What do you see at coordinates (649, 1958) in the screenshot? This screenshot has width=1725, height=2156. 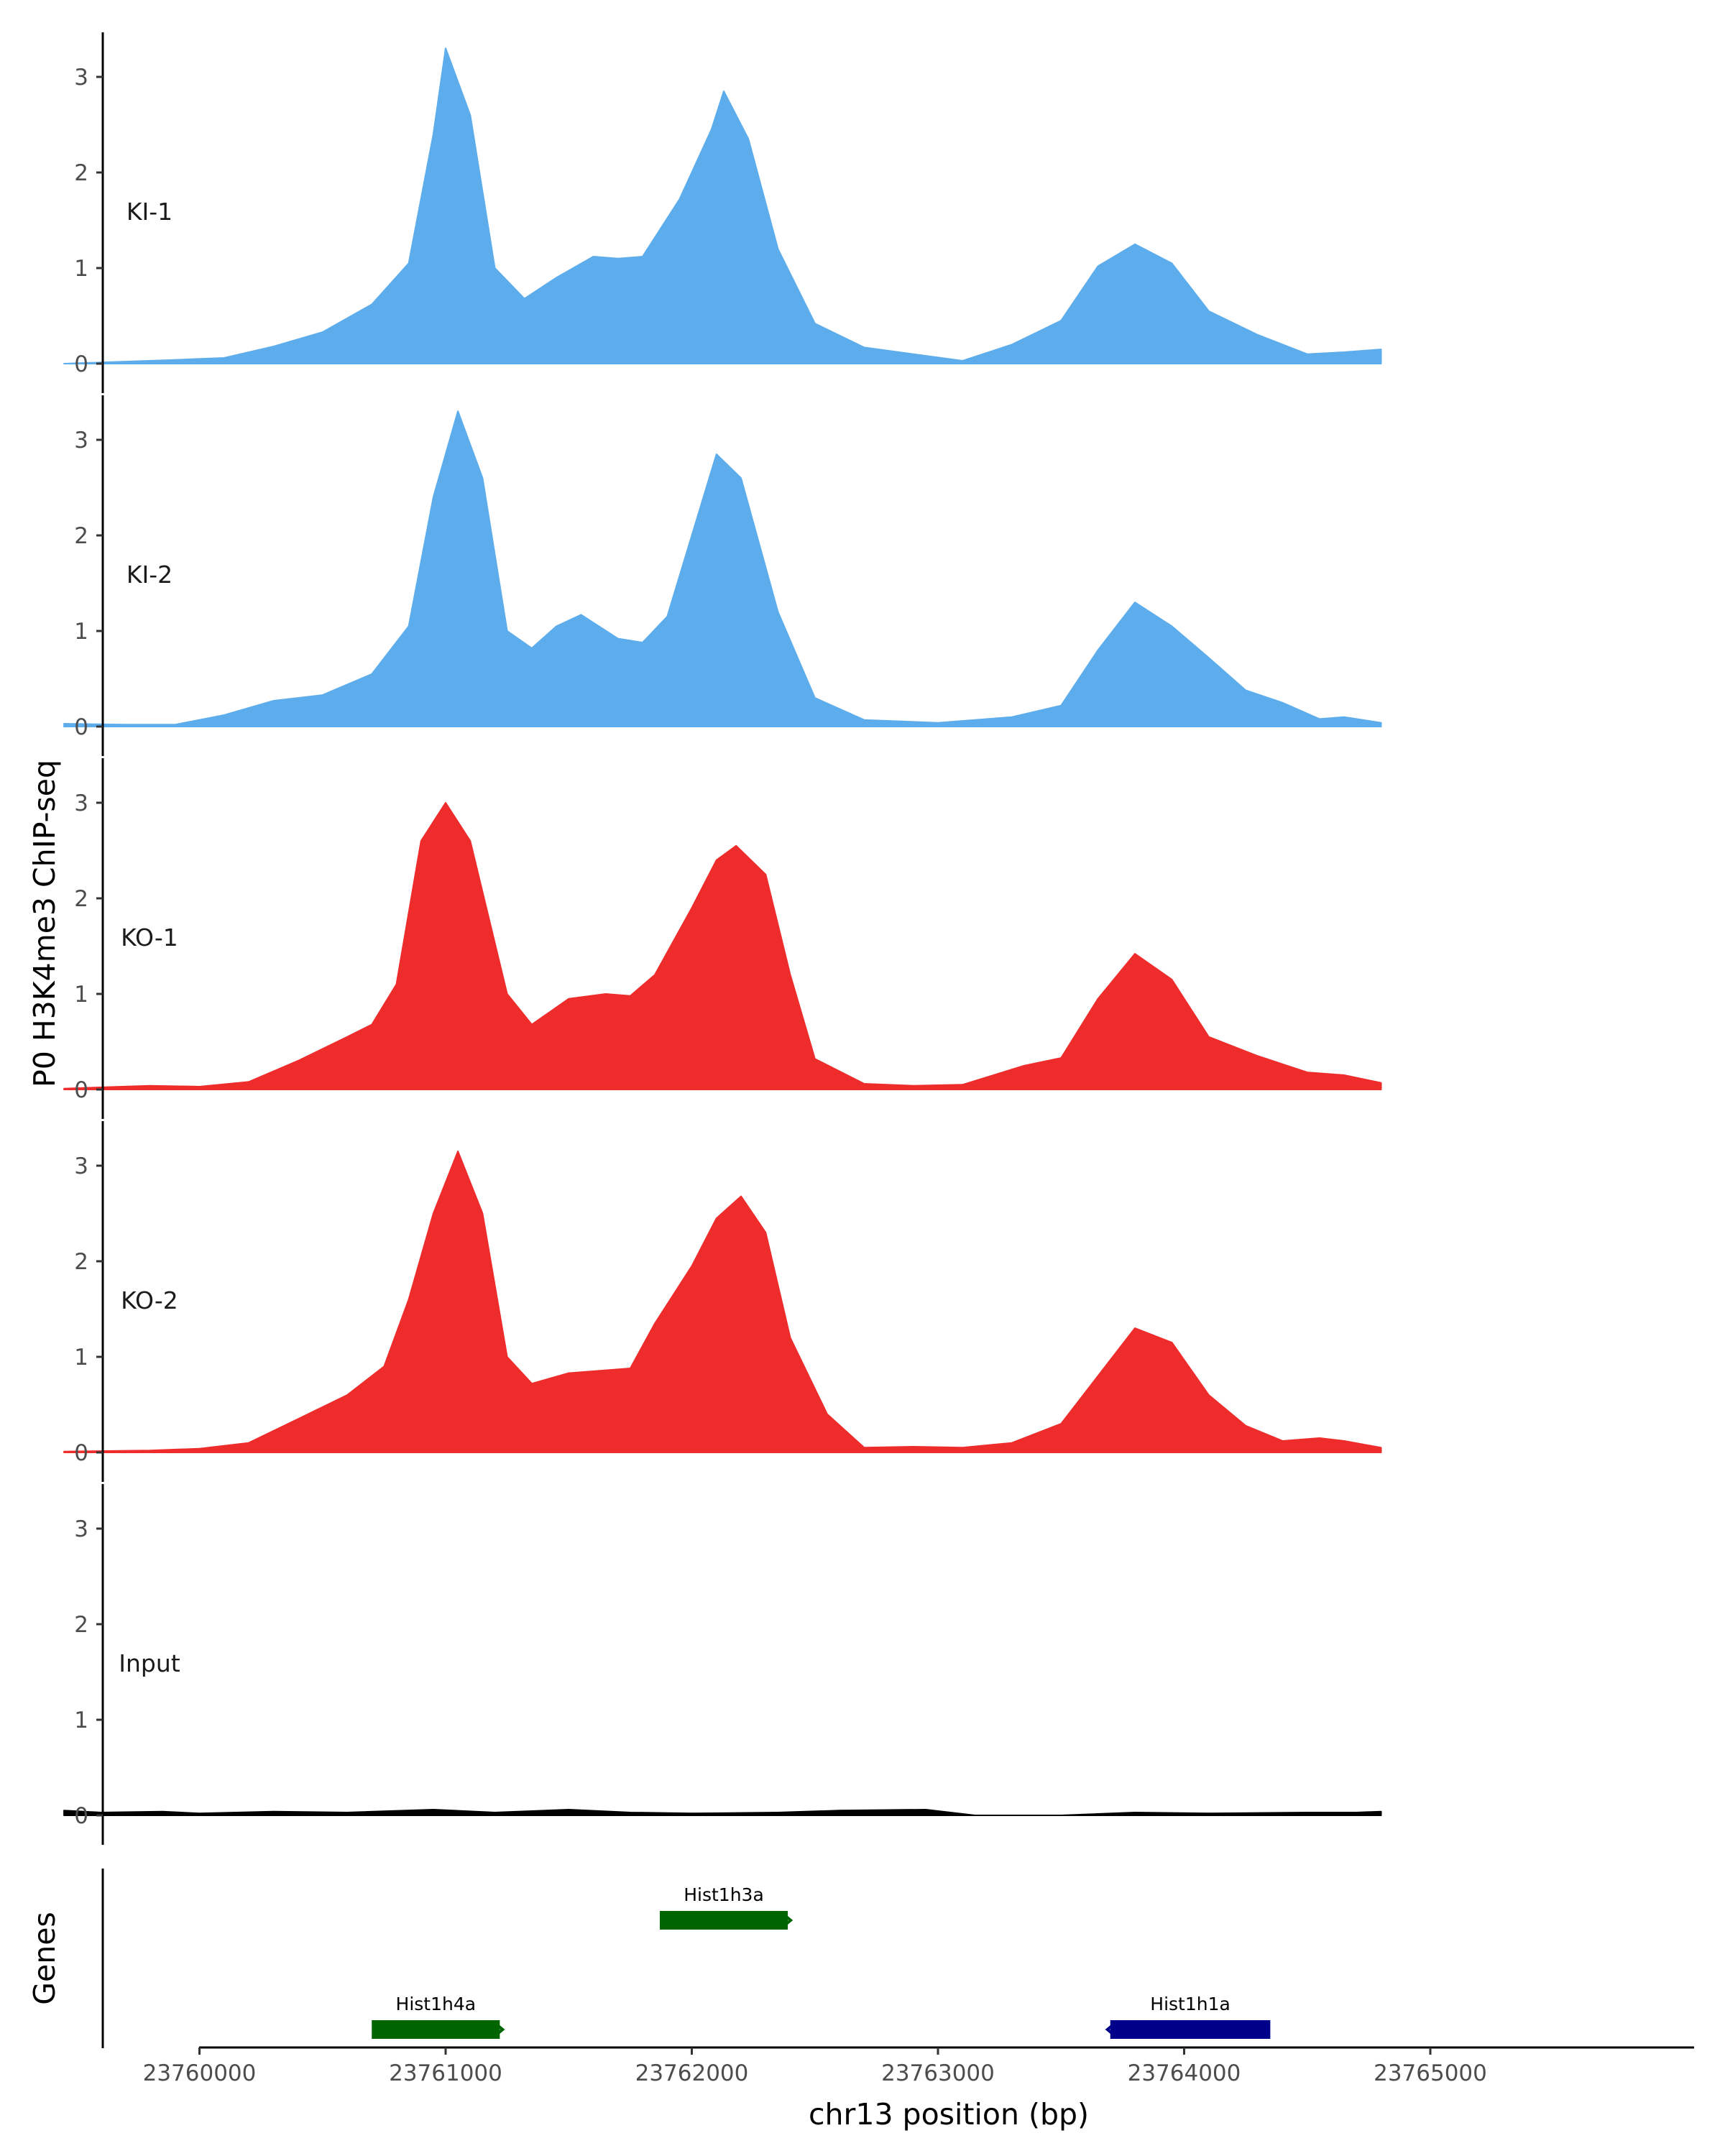 I see `genes-track: Genes Hist1h3a Hist1h4a Hist1h1a` at bounding box center [649, 1958].